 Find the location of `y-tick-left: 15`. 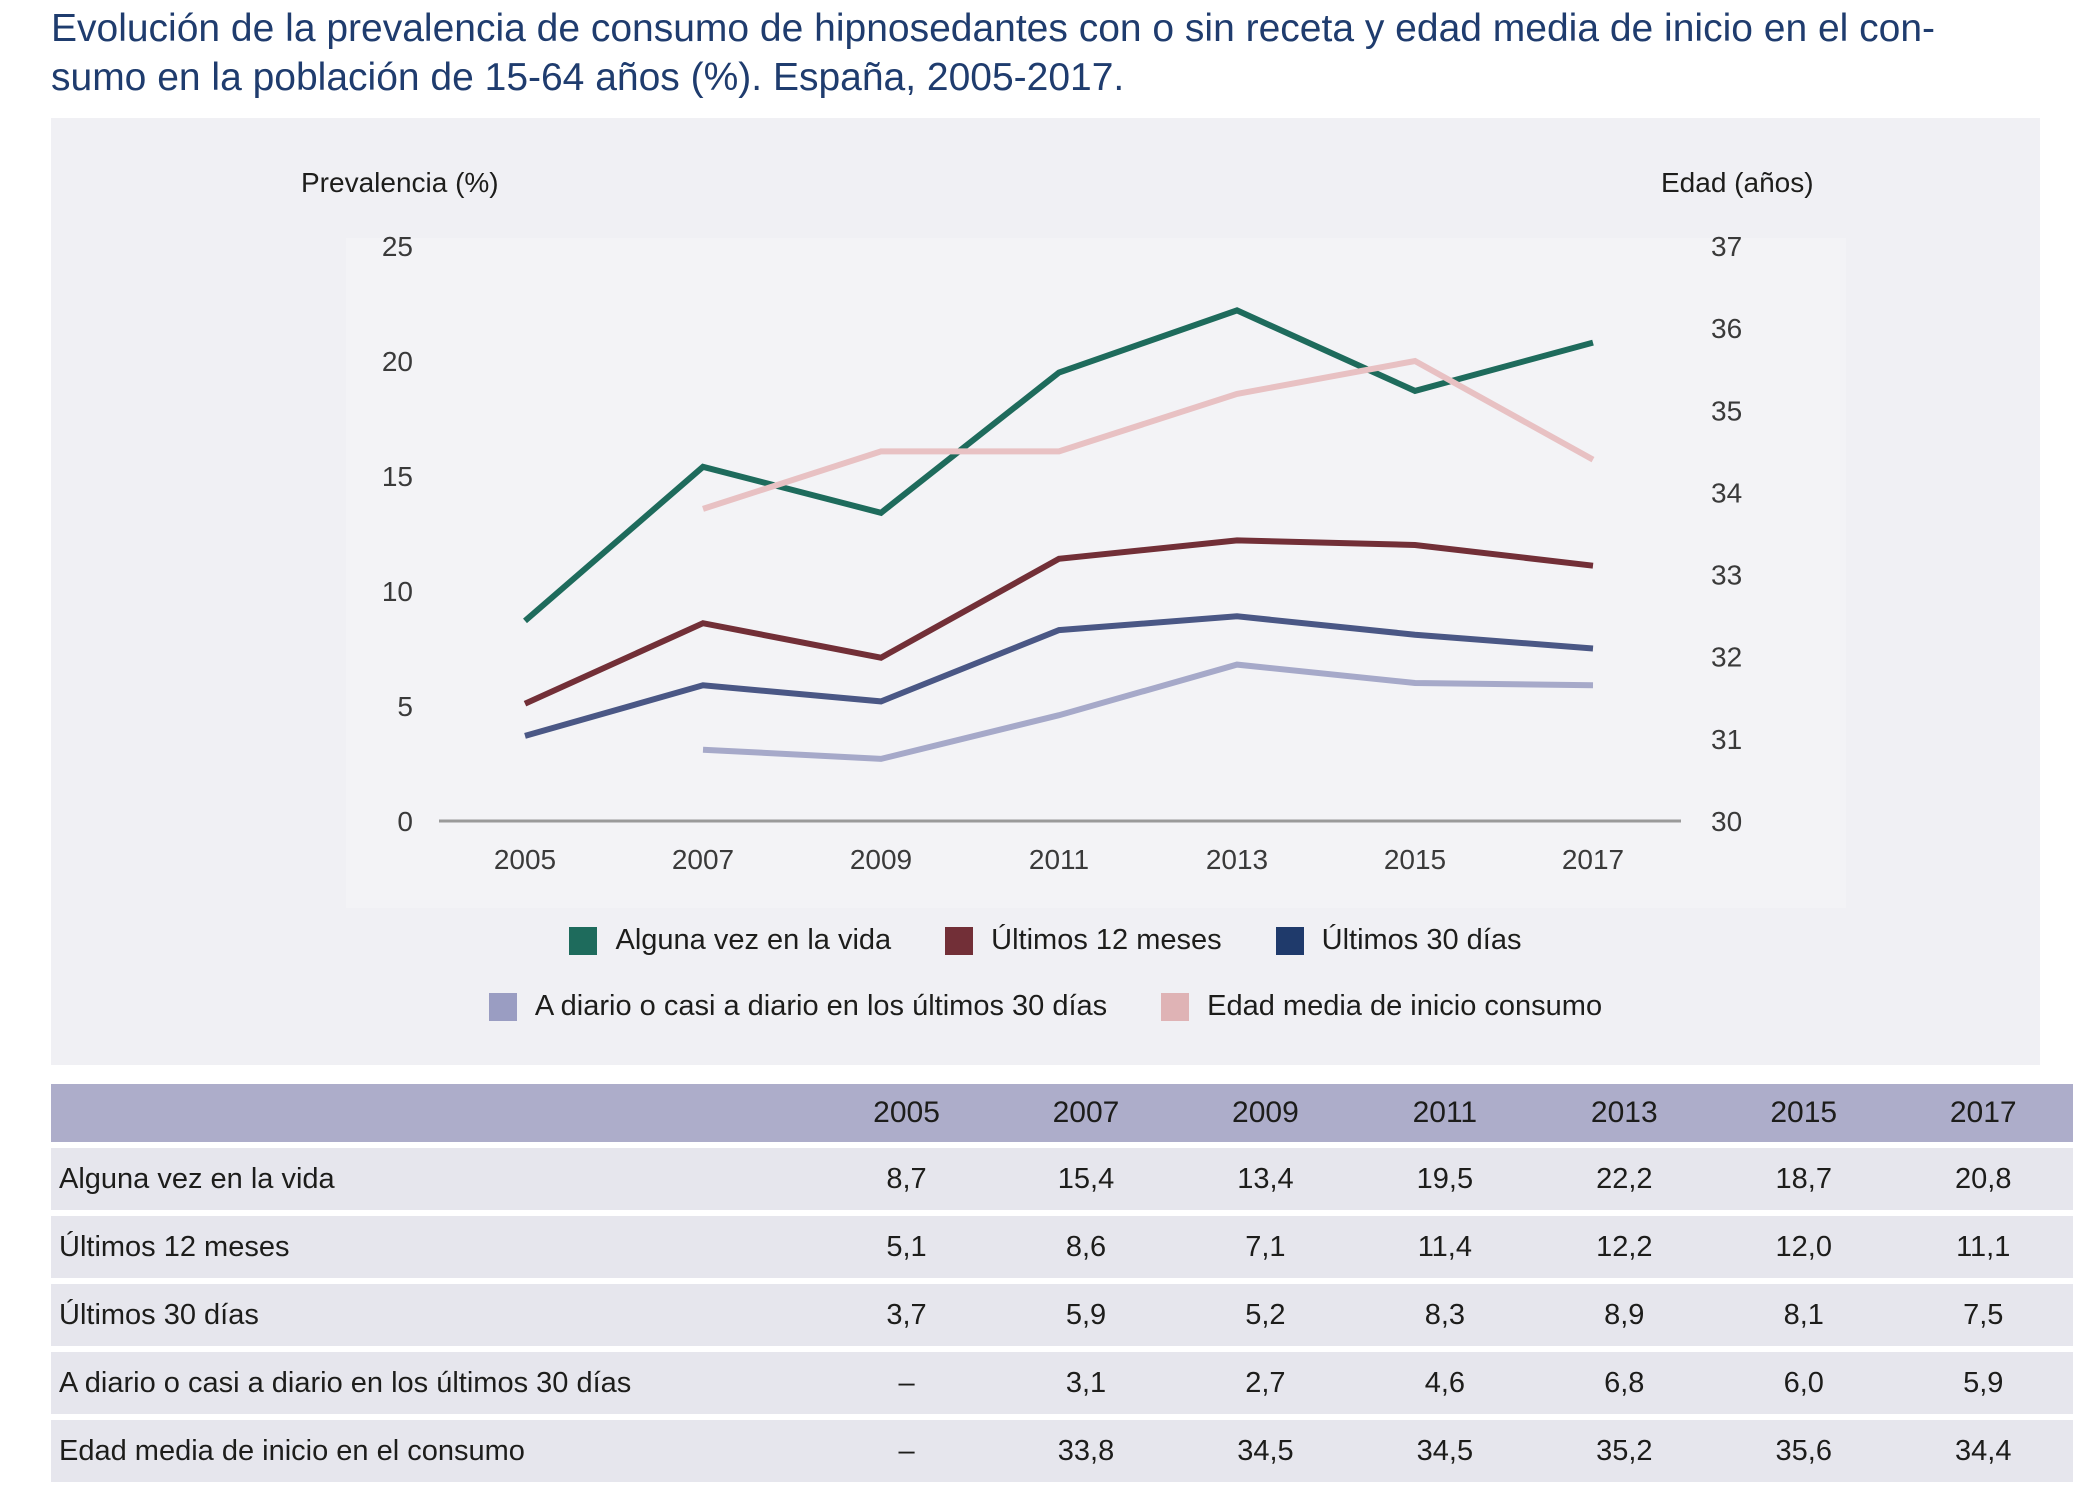

y-tick-left: 15 is located at coordinates (397, 476).